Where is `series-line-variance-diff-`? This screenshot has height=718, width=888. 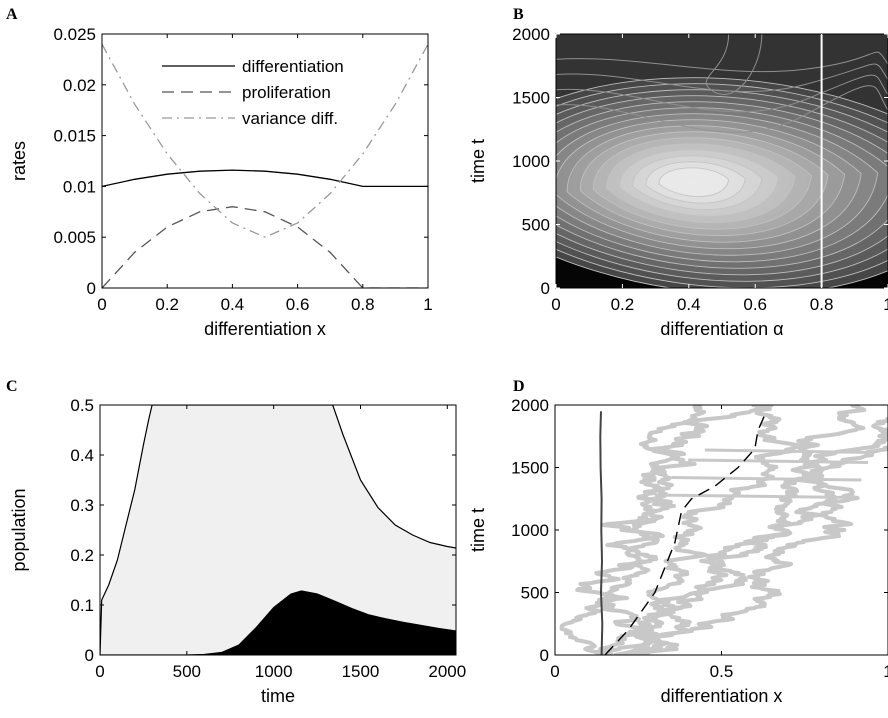
series-line-variance-diff- is located at coordinates (265, 140).